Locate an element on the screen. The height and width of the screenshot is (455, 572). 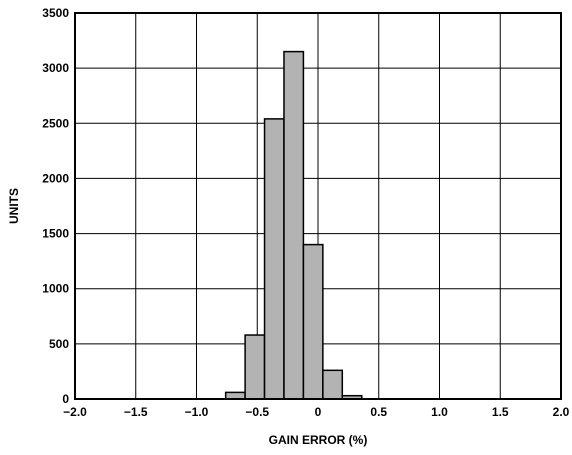
x-tick-label: −1.0 is located at coordinates (197, 412).